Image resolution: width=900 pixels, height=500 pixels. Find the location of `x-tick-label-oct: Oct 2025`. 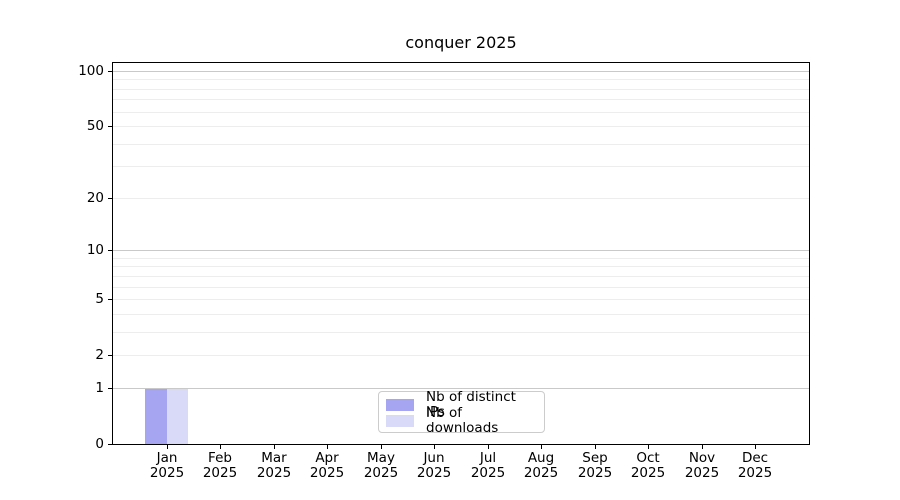

x-tick-label-oct: Oct 2025 is located at coordinates (648, 465).